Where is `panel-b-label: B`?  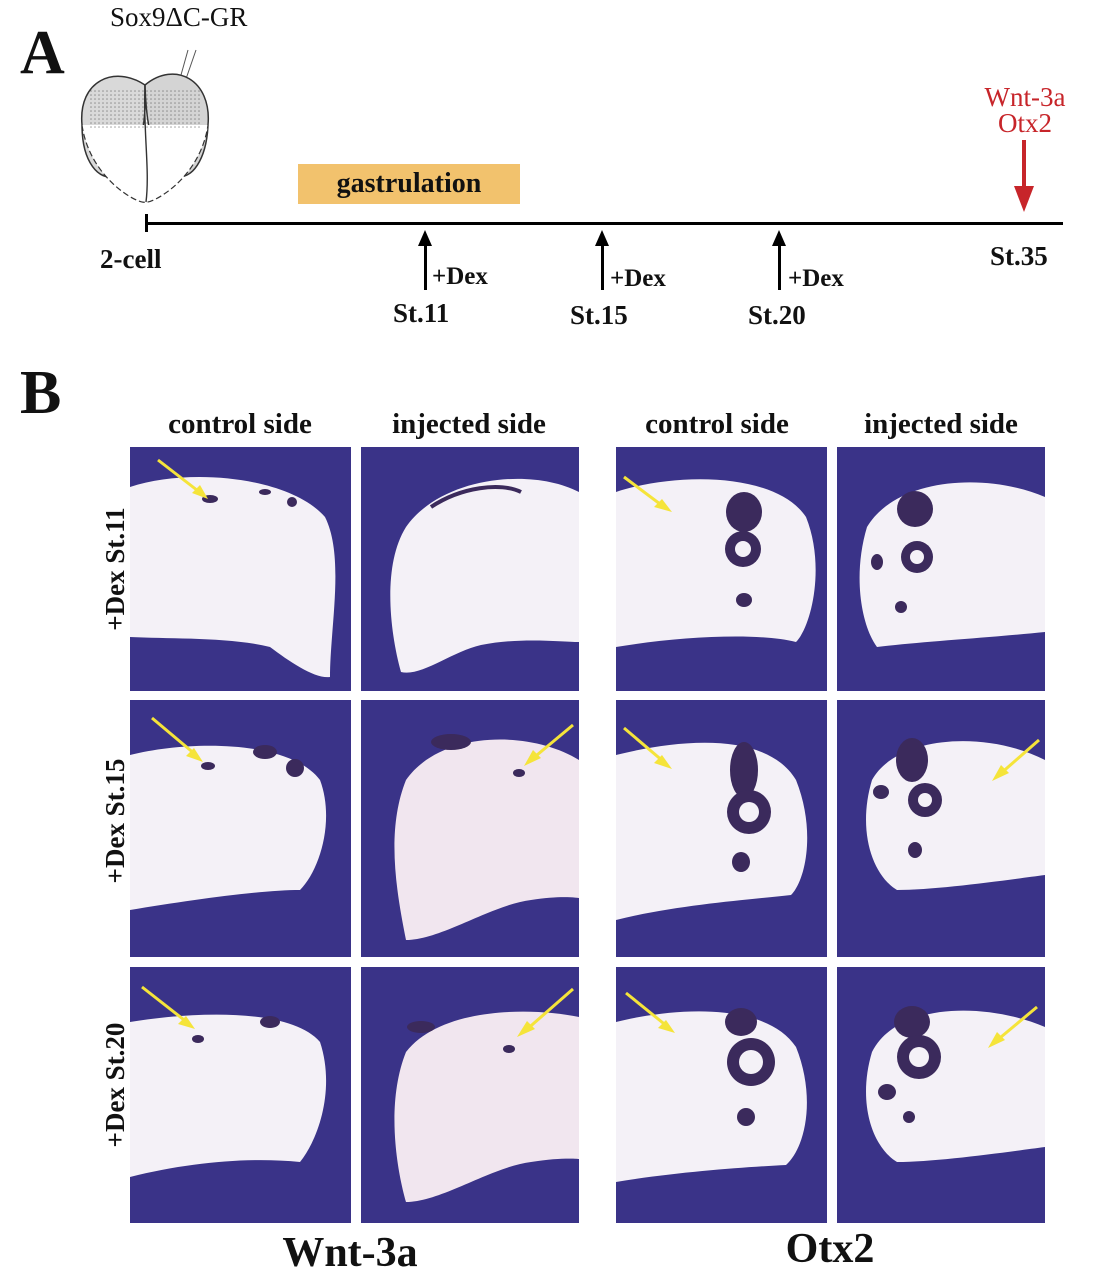 panel-b-label: B is located at coordinates (41, 393).